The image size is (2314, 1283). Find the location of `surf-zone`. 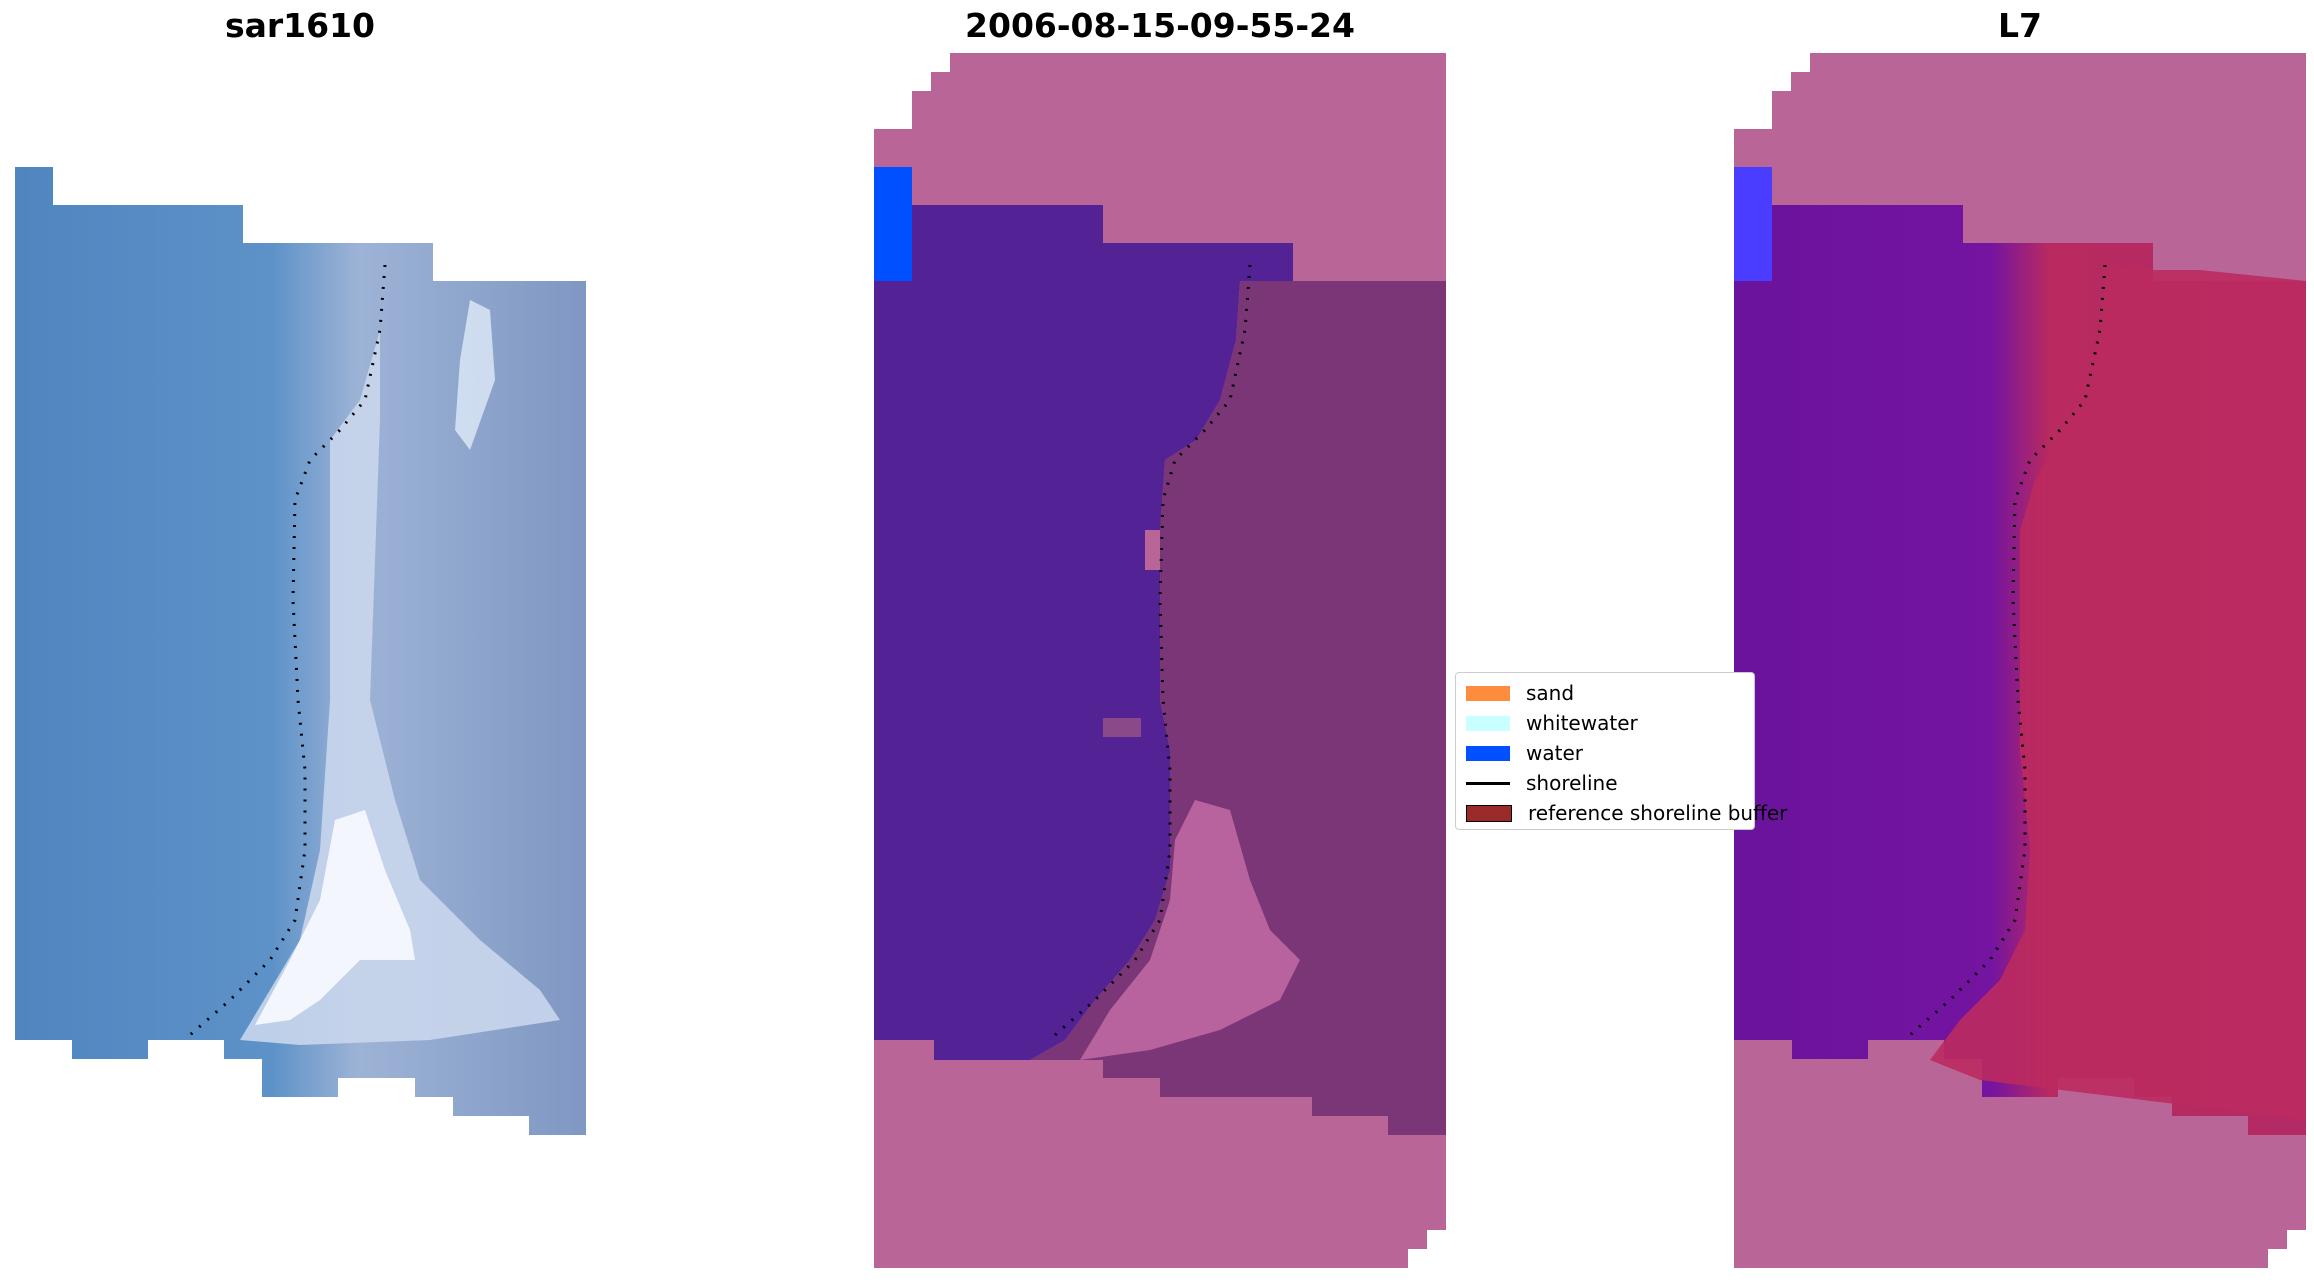

surf-zone is located at coordinates (400, 687).